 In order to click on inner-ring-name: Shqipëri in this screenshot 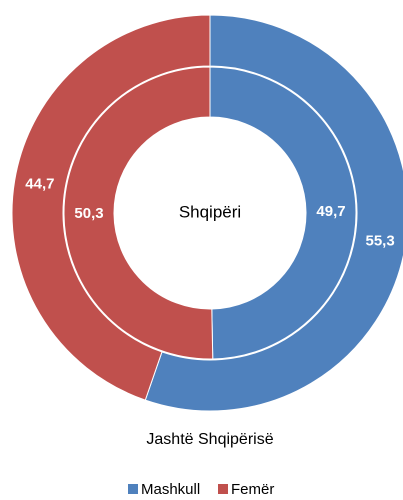, I will do `click(210, 211)`.